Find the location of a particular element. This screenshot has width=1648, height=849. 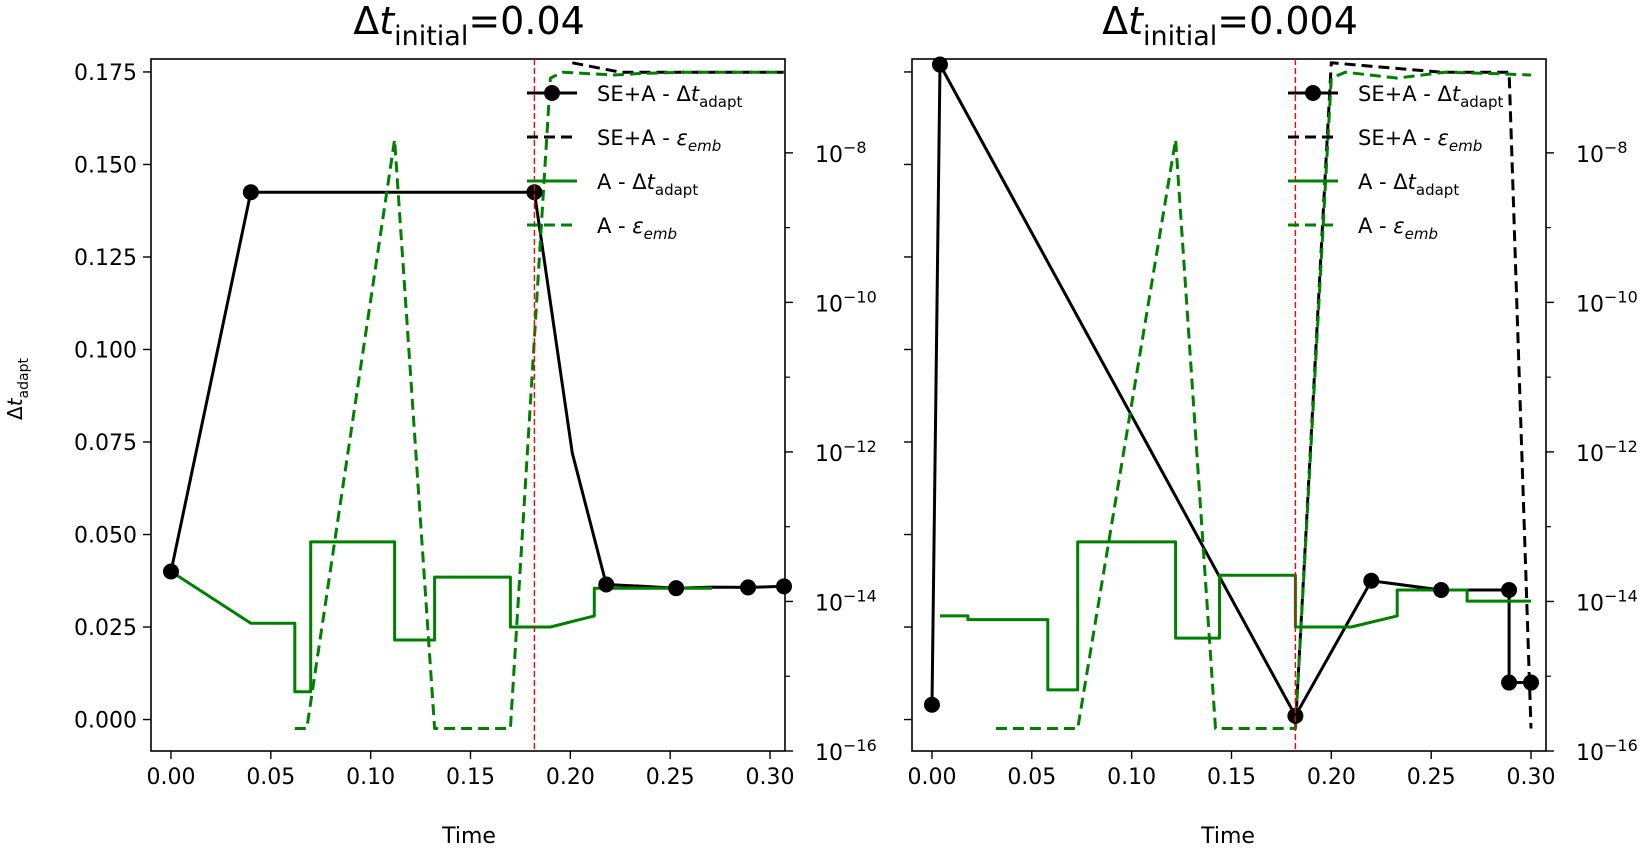

y-tick-label-0-3: 0.075 is located at coordinates (105, 443).